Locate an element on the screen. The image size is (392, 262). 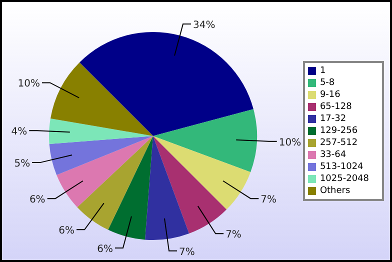
data-label: 34% is located at coordinates (204, 25).